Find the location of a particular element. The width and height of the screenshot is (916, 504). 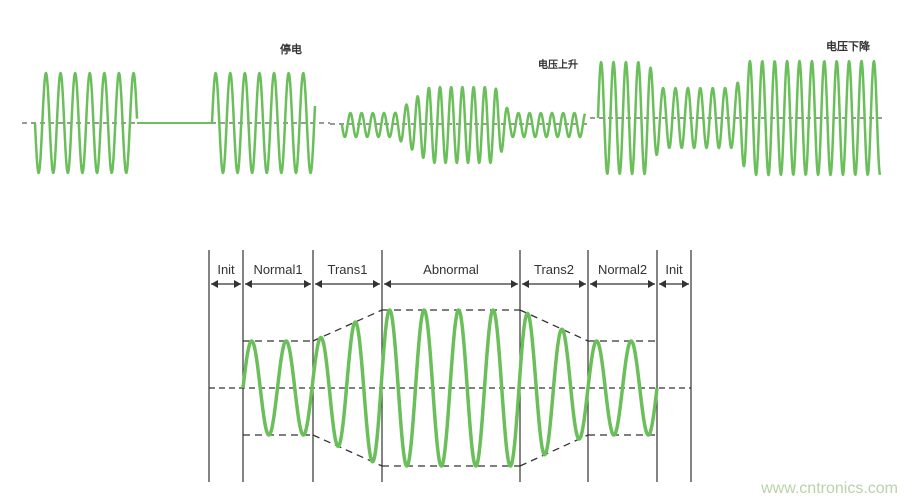

label-voltage-rise: 电压上升 is located at coordinates (558, 65).